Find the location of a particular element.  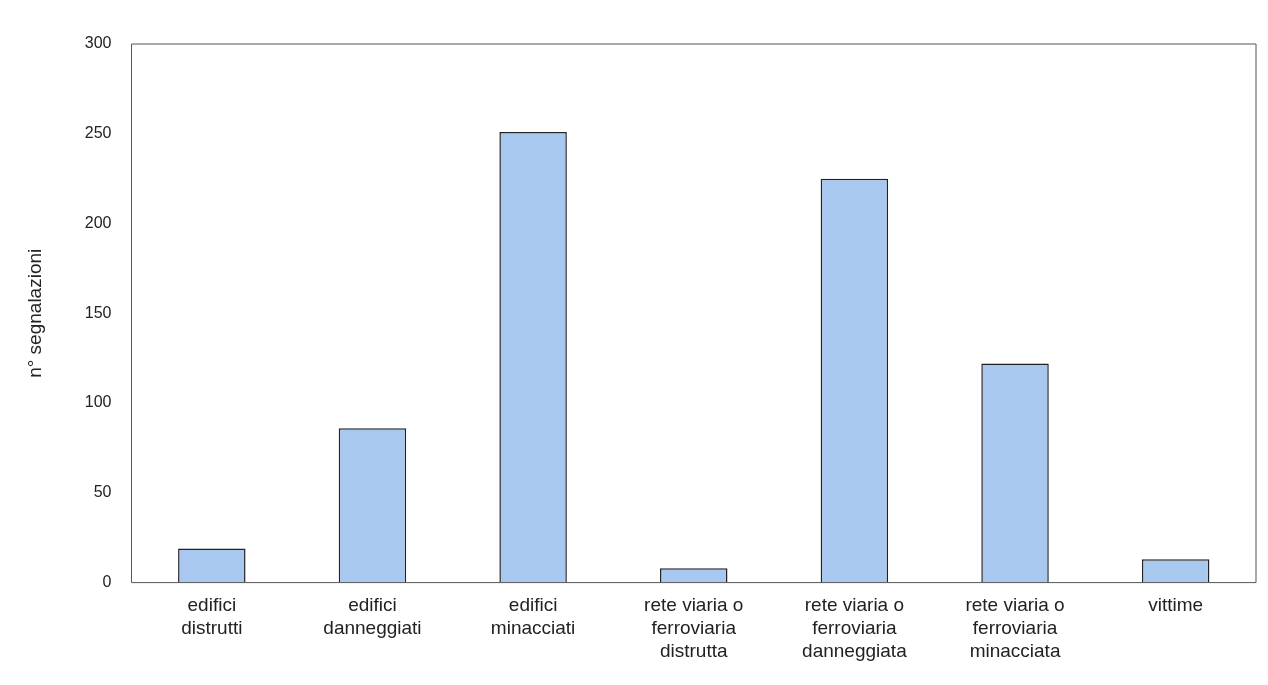

y-tick-label: 50 is located at coordinates (102, 492).